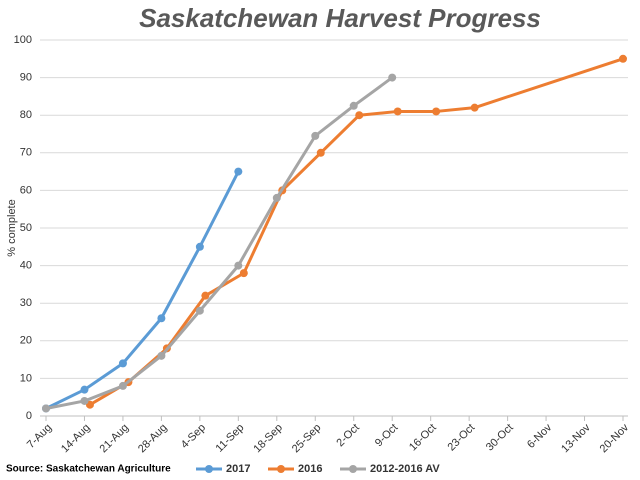  Describe the element at coordinates (576, 438) in the screenshot. I see `x-tick-label: 13-Nov` at that location.